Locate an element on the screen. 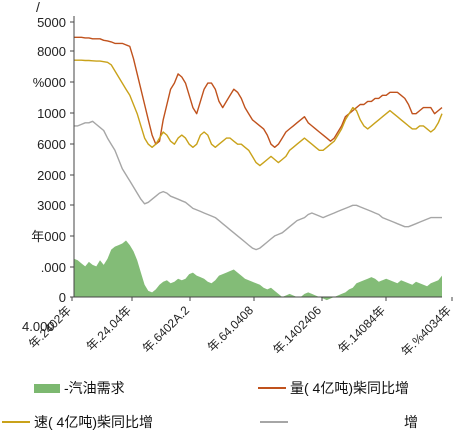 The image size is (456, 445). legend-item-line-gold: 速( 4亿吨)柴同比增 is located at coordinates (77, 422).